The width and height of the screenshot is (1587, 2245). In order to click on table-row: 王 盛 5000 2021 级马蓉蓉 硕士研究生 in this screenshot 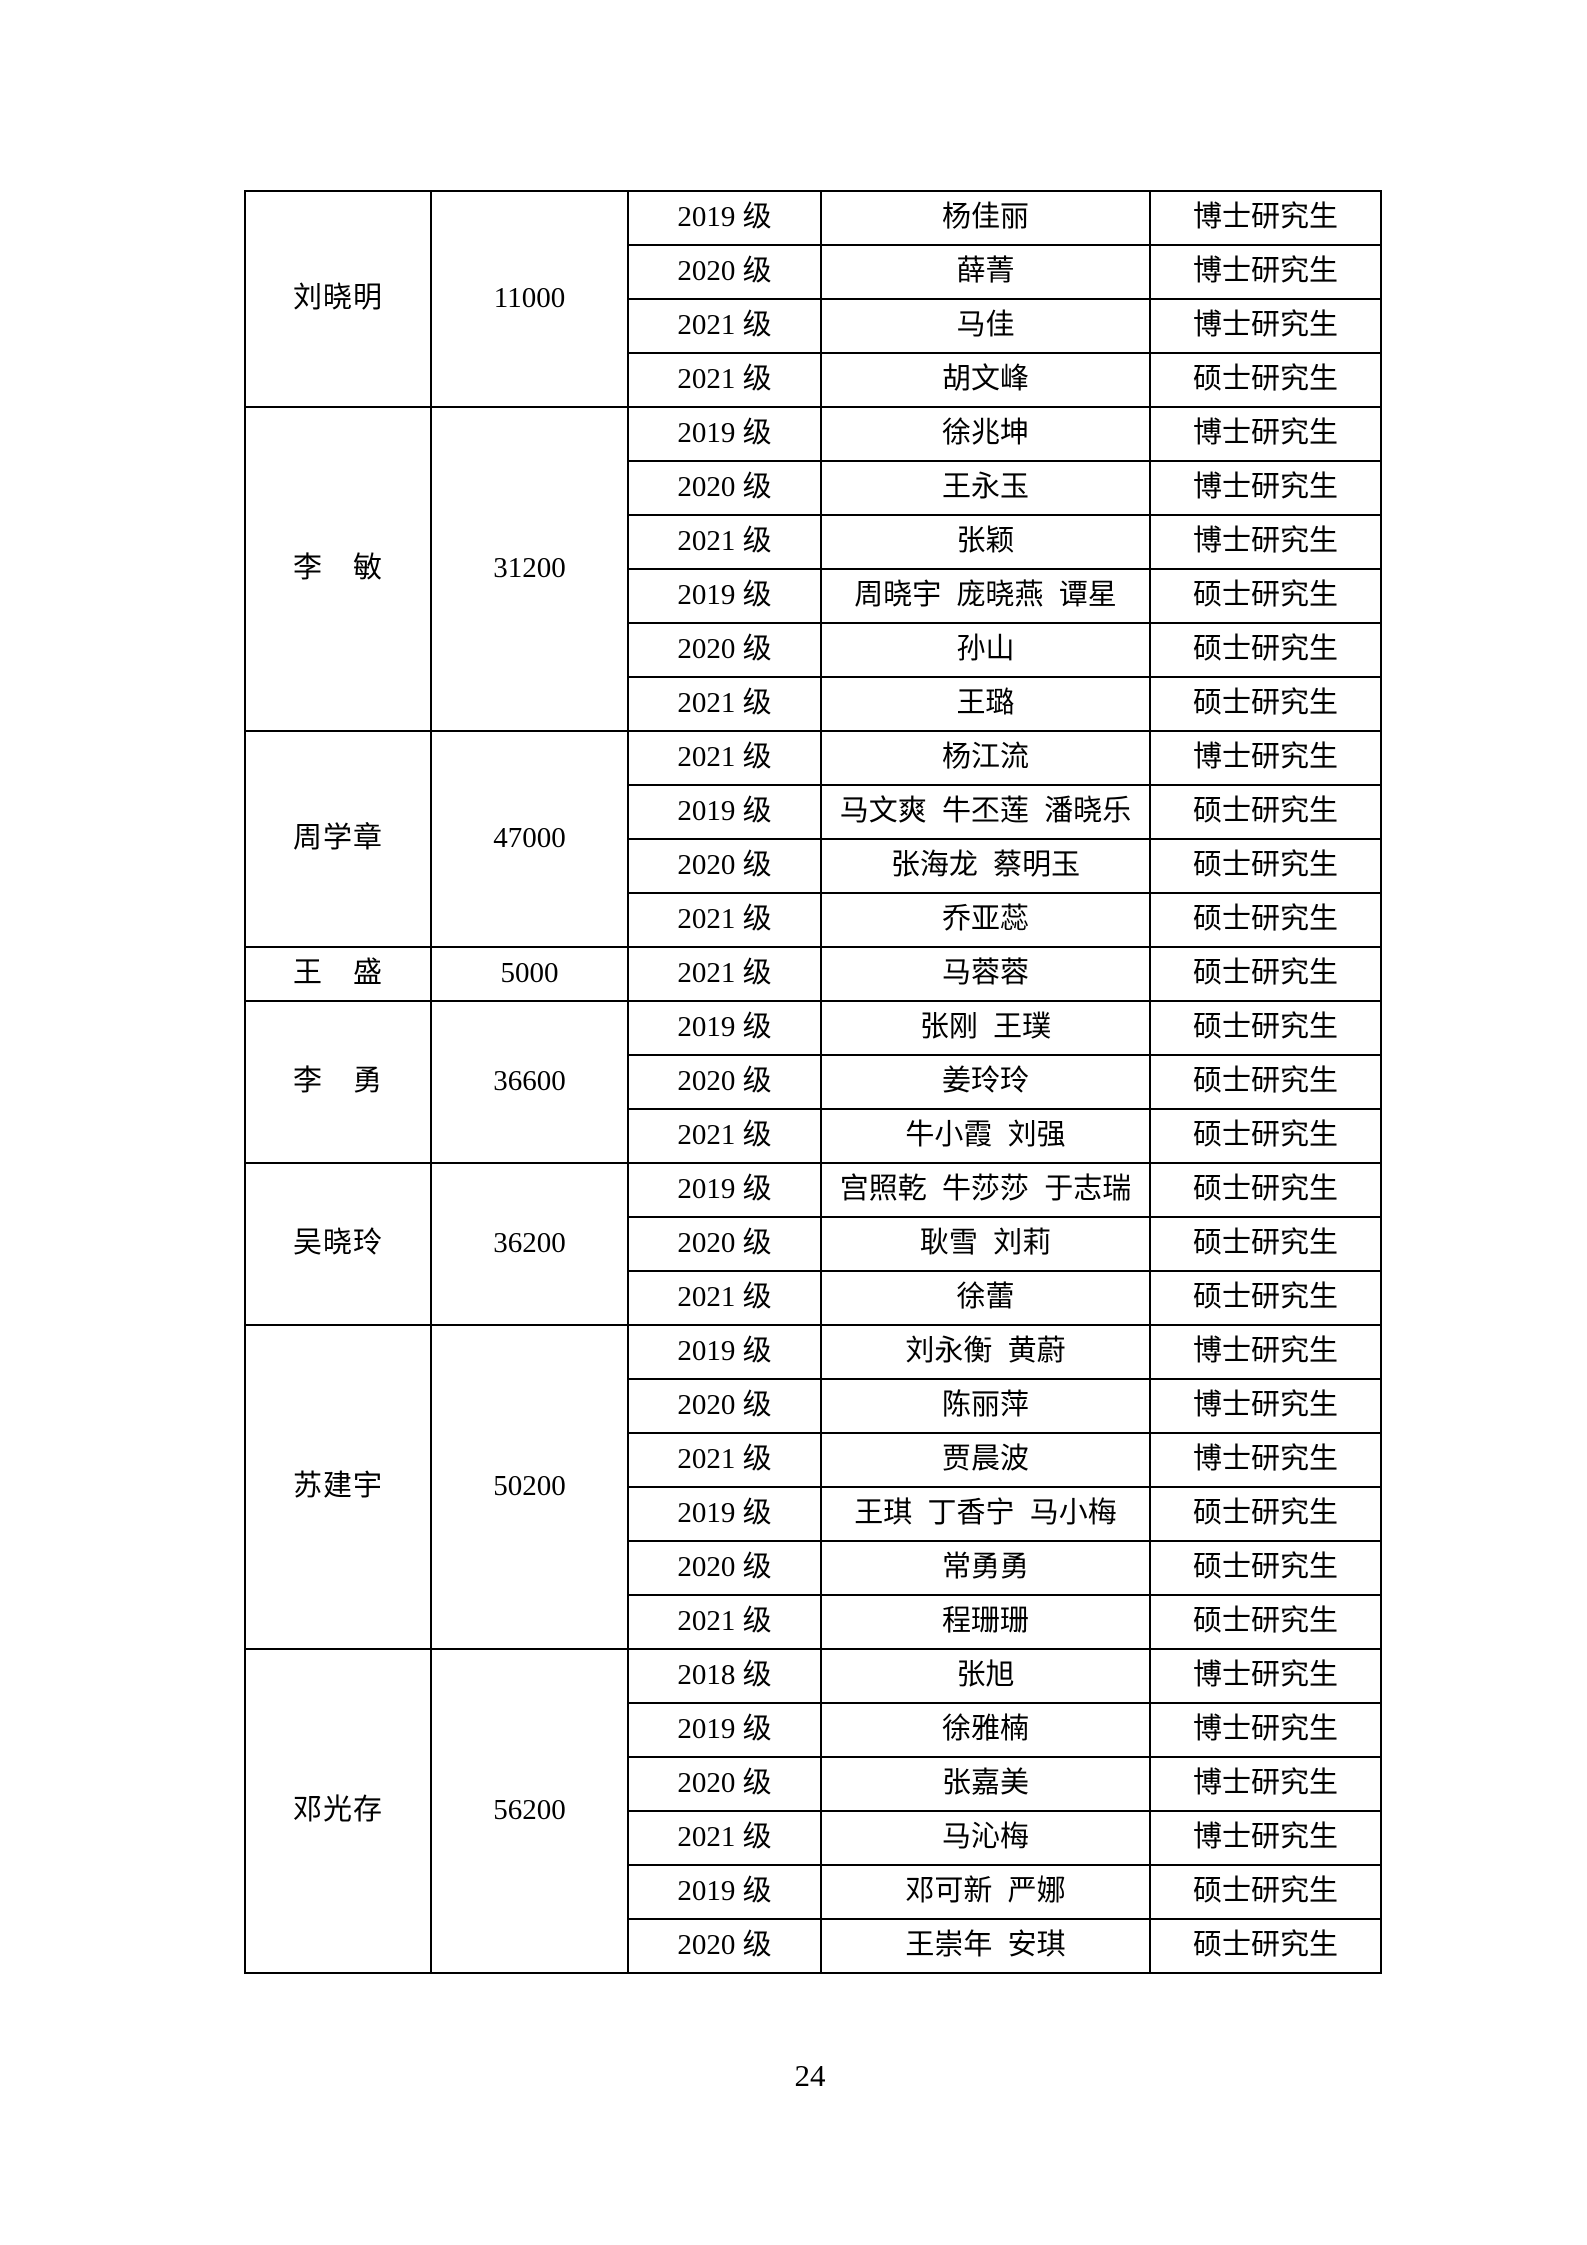, I will do `click(813, 974)`.